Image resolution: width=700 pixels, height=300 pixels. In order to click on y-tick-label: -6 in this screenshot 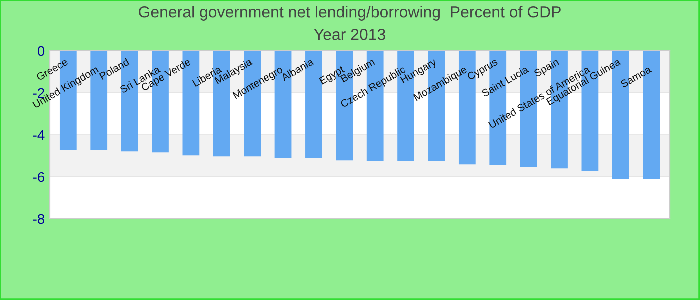, I will do `click(39, 177)`.